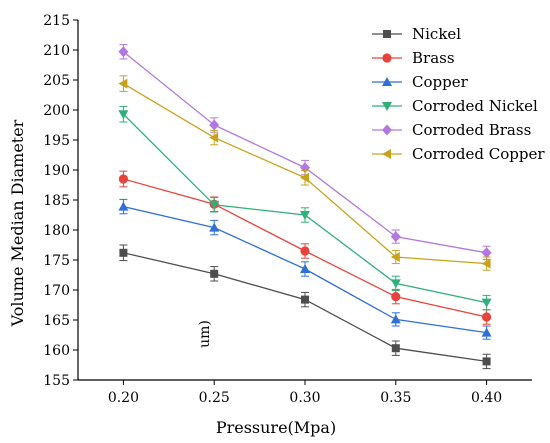 The height and width of the screenshot is (443, 550). I want to click on y-tick-label: 180, so click(56, 231).